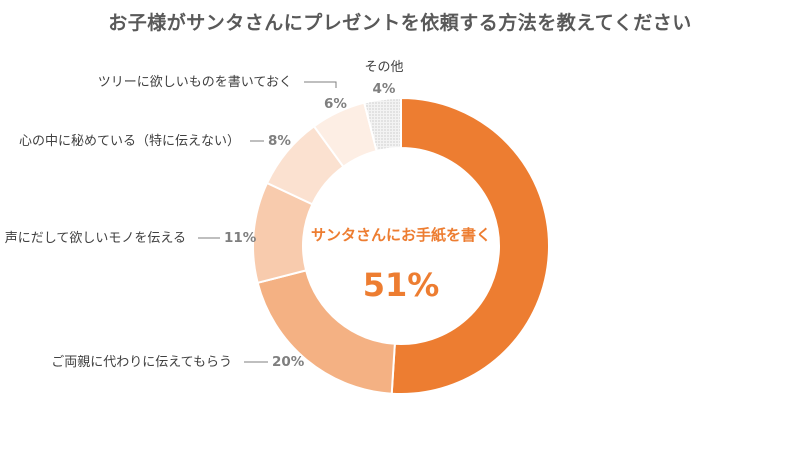  What do you see at coordinates (240, 238) in the screenshot?
I see `slice-value-2: 11%` at bounding box center [240, 238].